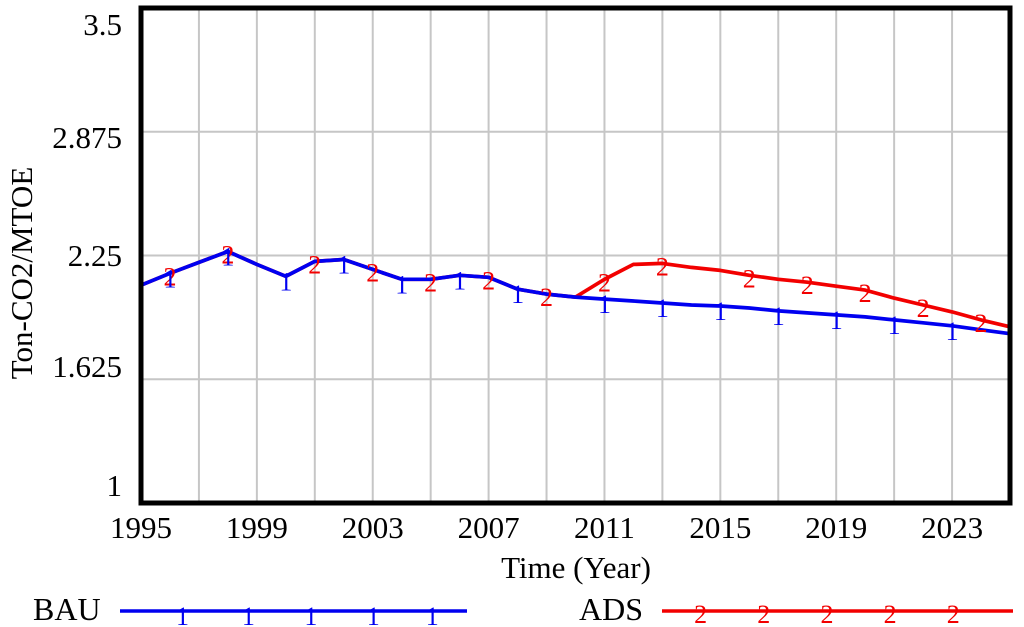 The image size is (1024, 627). What do you see at coordinates (488, 527) in the screenshot?
I see `x-tick-label: 2007` at bounding box center [488, 527].